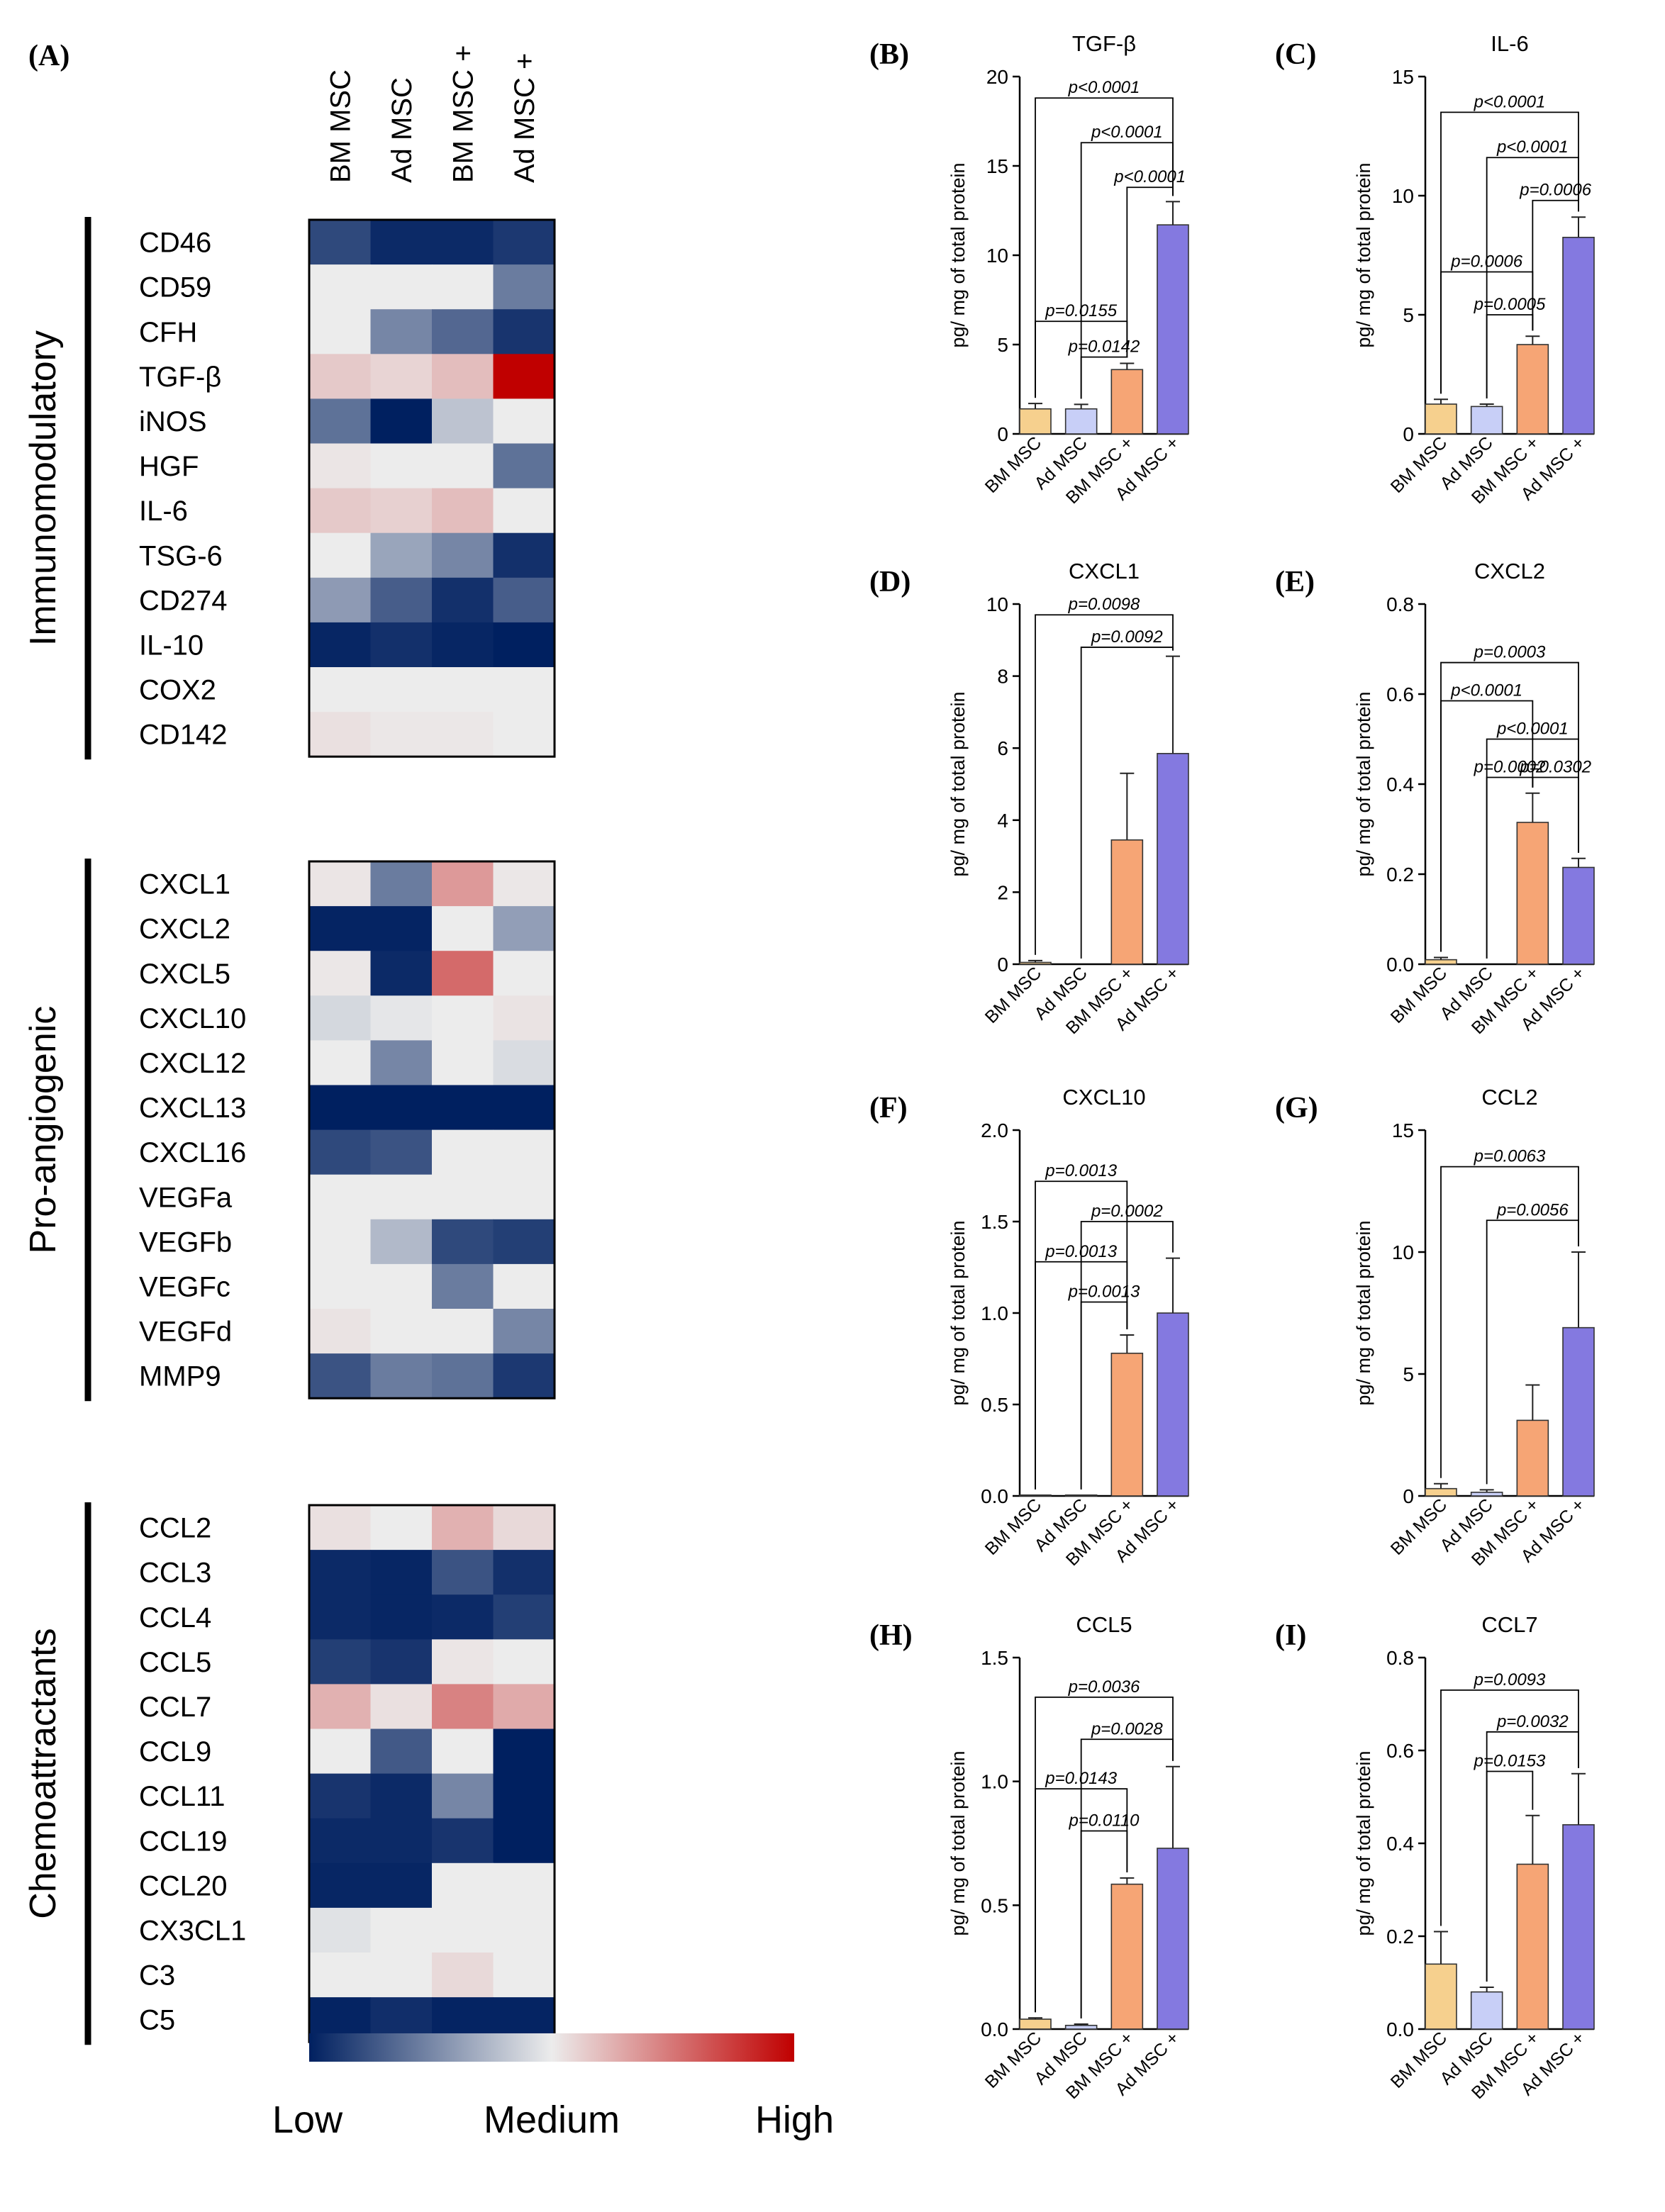 This screenshot has width=1665, height=2212. Describe the element at coordinates (183, 736) in the screenshot. I see `heatmap-row-label: CD142` at that location.